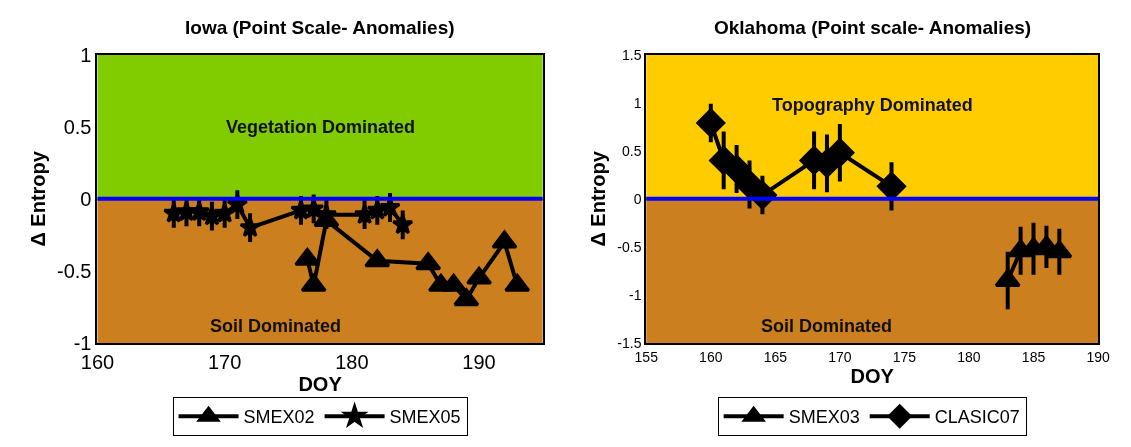 Image resolution: width=1131 pixels, height=447 pixels. What do you see at coordinates (629, 342) in the screenshot?
I see `y-tick-label: -1.5` at bounding box center [629, 342].